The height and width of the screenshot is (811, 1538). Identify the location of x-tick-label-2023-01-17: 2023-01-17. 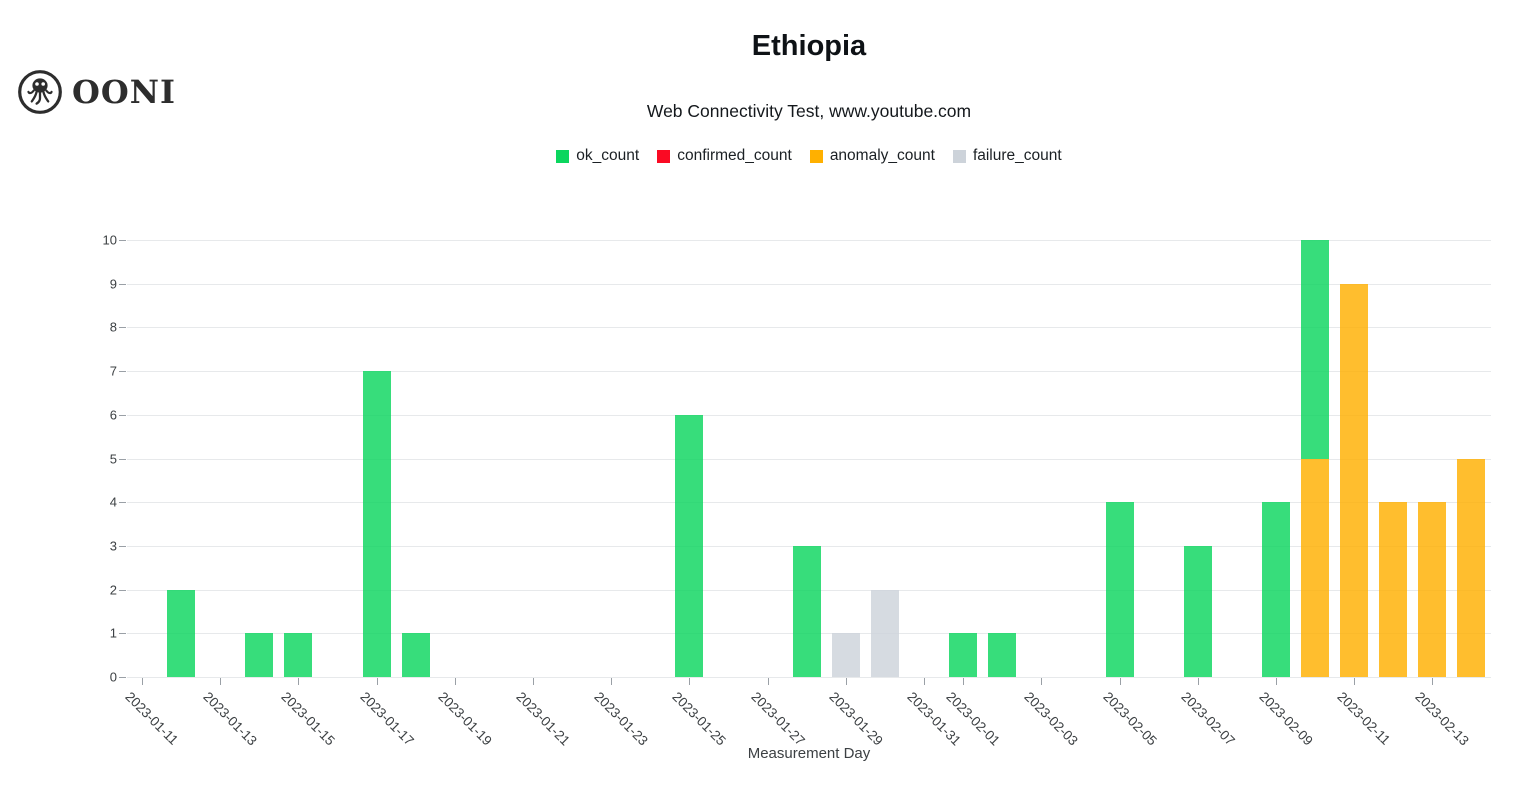
(386, 719).